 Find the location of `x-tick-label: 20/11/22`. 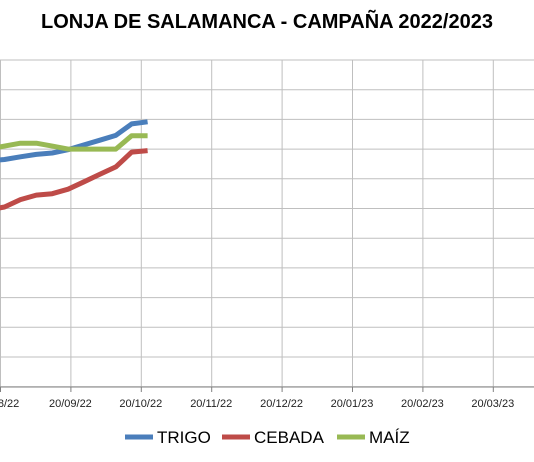

x-tick-label: 20/11/22 is located at coordinates (211, 404).